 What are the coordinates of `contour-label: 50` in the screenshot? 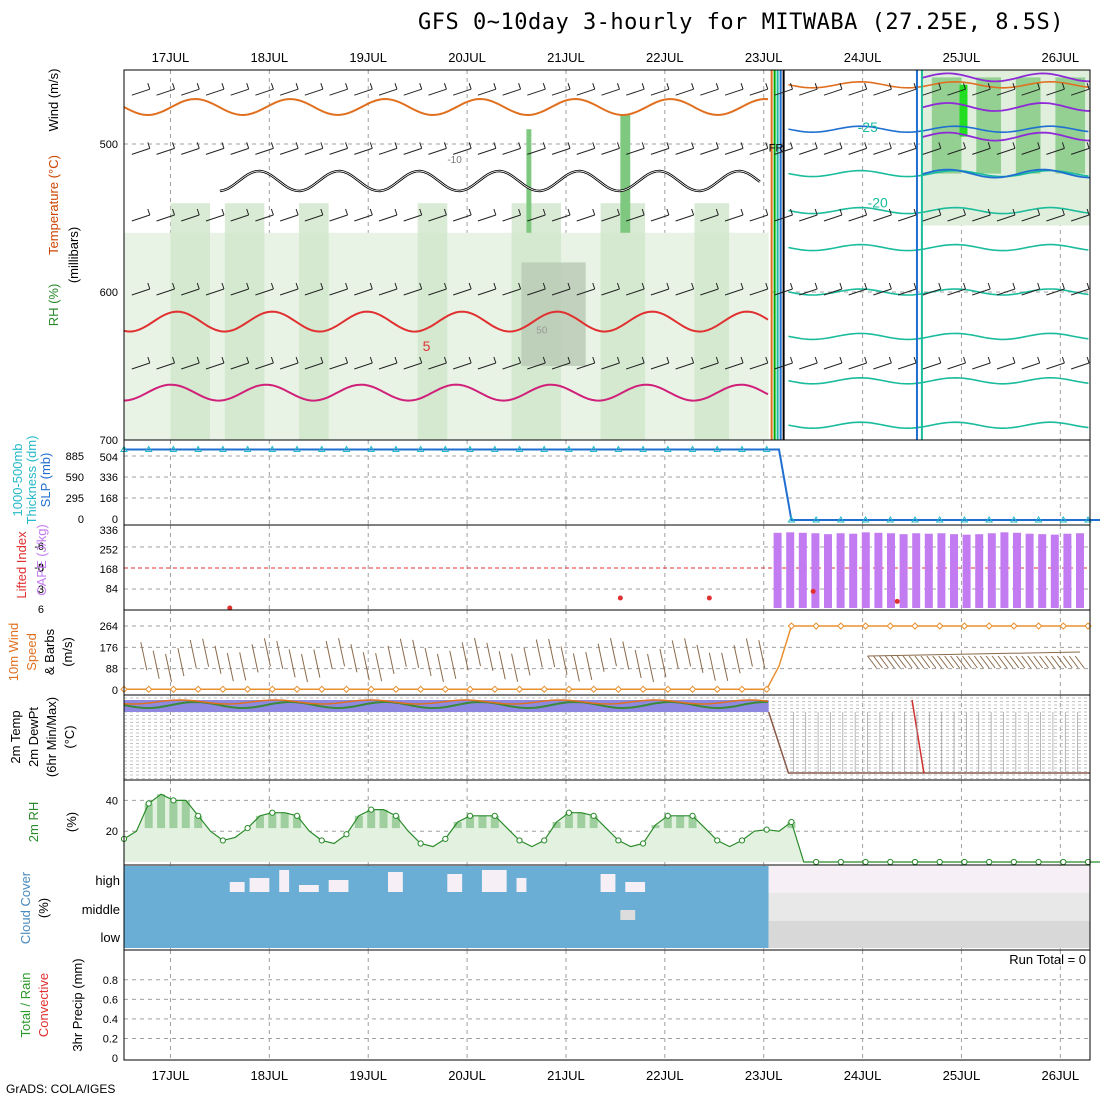 It's located at (542, 330).